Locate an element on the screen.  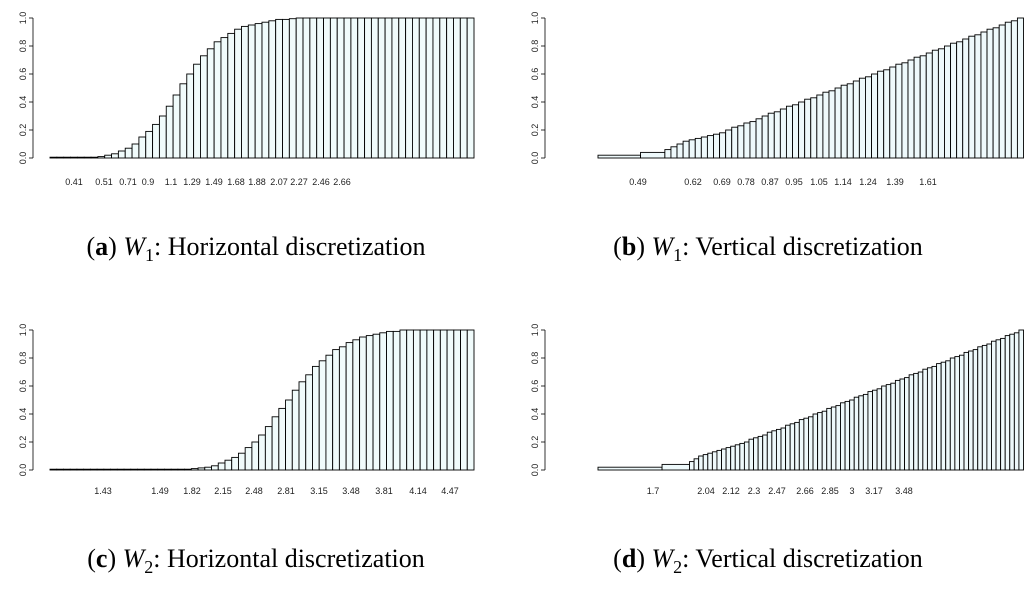
x-tick-label: 0.71 is located at coordinates (128, 182).